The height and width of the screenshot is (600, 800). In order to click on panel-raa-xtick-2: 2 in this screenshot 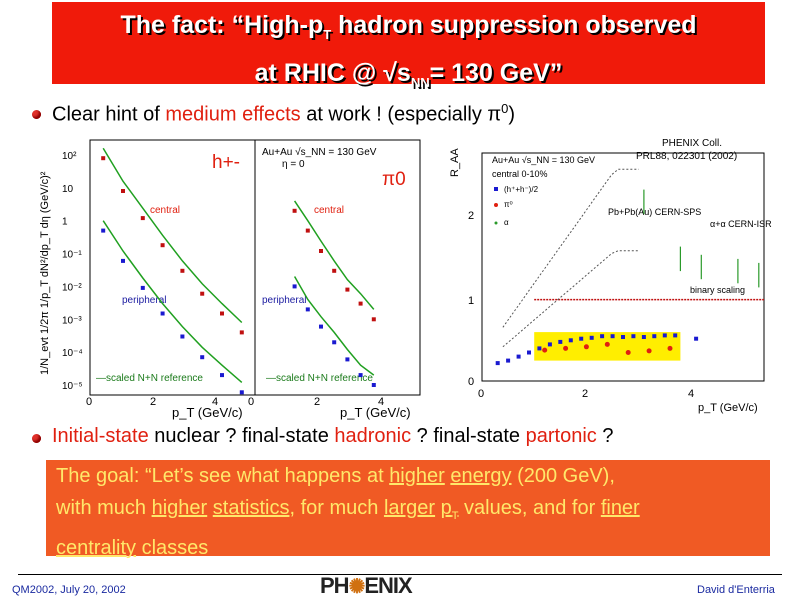, I will do `click(585, 394)`.